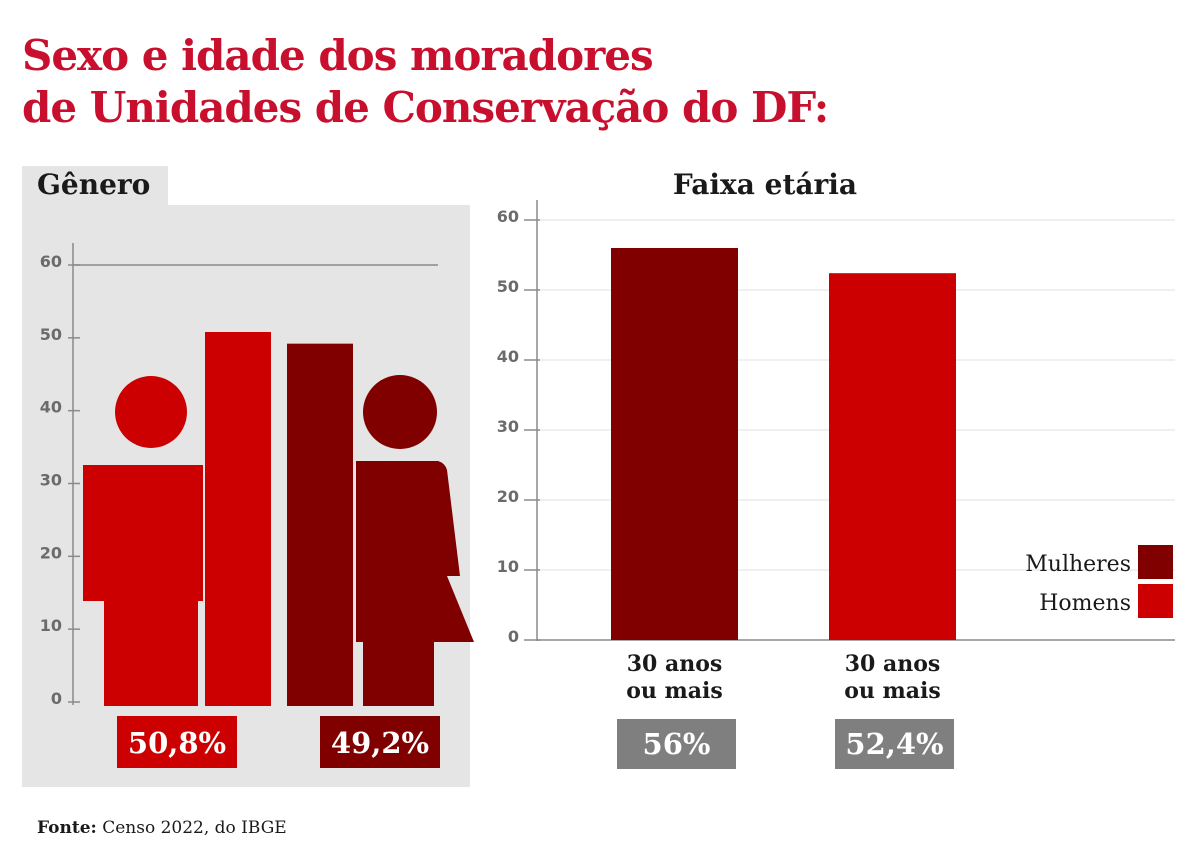 The image size is (1200, 864). I want to click on woman-icon-legs, so click(398, 674).